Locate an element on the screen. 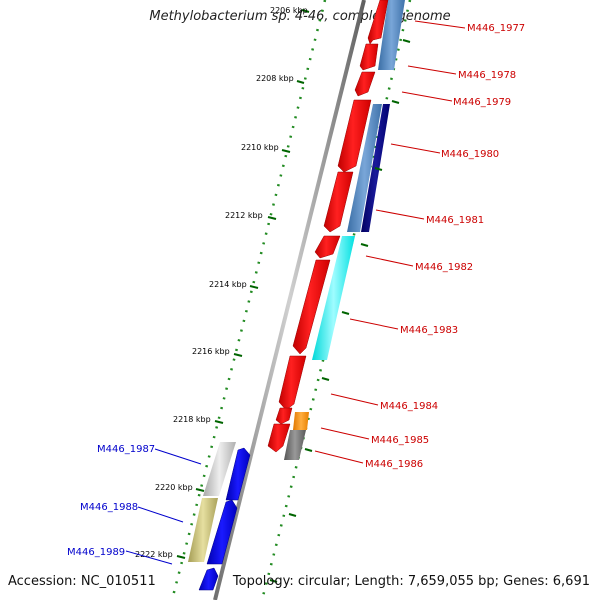 The width and height of the screenshot is (600, 600). gene-label-m446-1978: M446_1978 is located at coordinates (487, 75).